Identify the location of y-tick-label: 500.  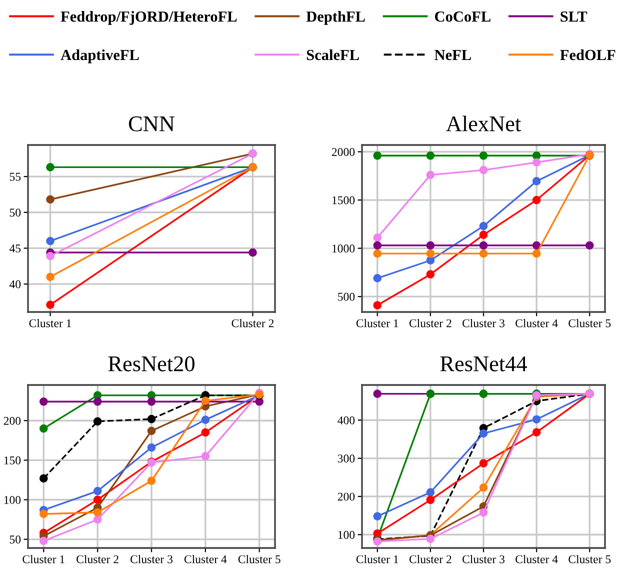
(346, 296).